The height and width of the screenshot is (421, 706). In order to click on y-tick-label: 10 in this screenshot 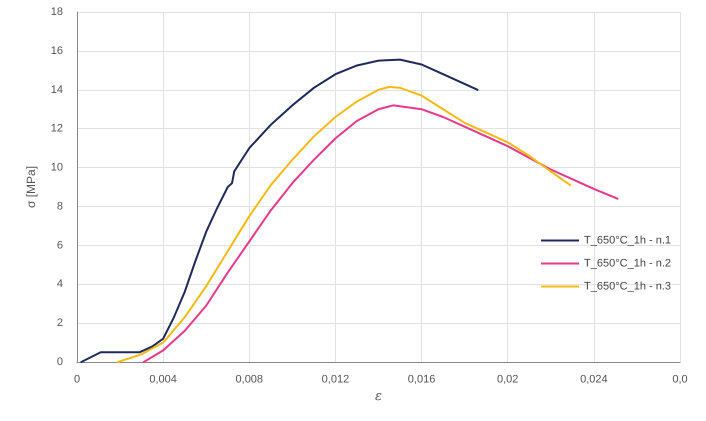, I will do `click(56, 168)`.